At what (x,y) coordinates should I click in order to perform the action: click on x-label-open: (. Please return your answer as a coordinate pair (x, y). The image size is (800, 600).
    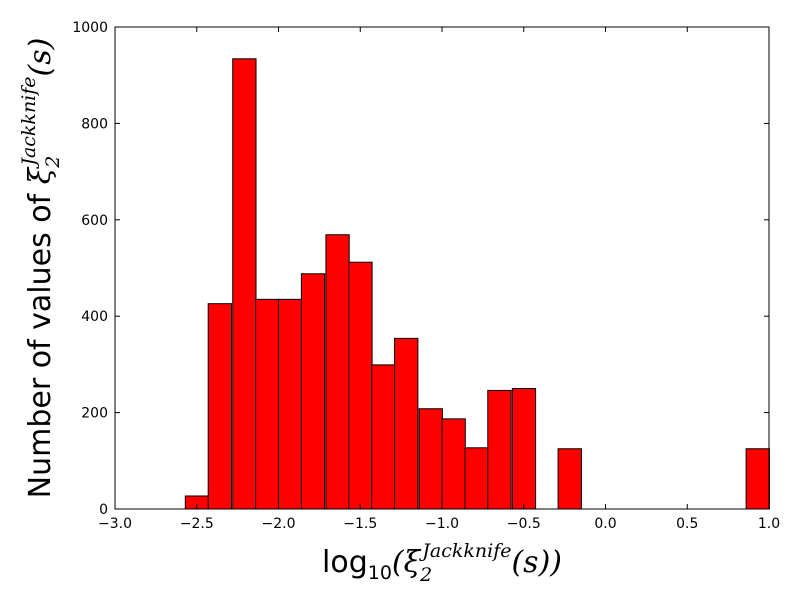
    Looking at the image, I should click on (398, 562).